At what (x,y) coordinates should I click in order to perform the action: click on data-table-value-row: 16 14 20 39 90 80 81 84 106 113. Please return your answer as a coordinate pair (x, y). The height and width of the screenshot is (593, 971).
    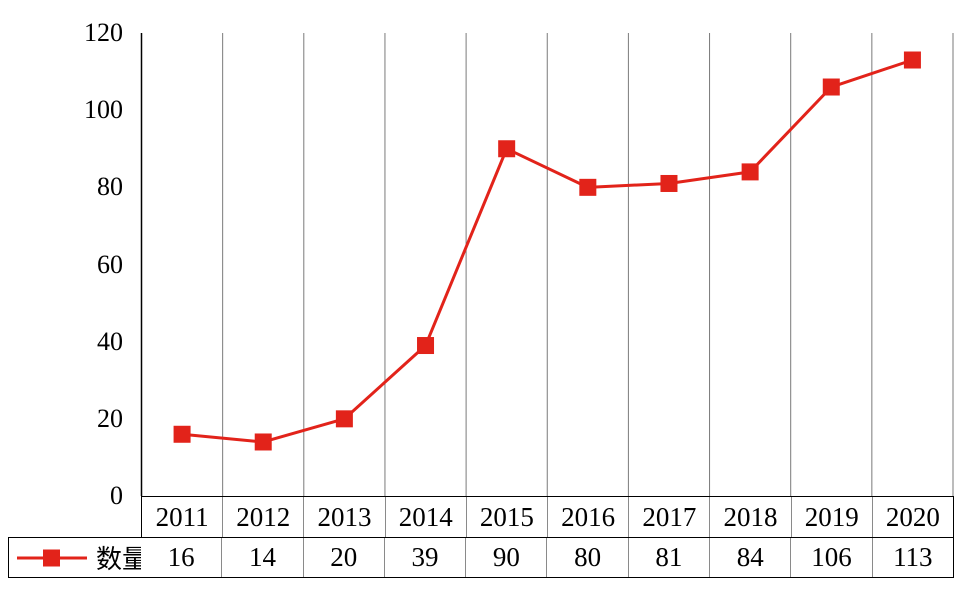
    Looking at the image, I should click on (547, 558).